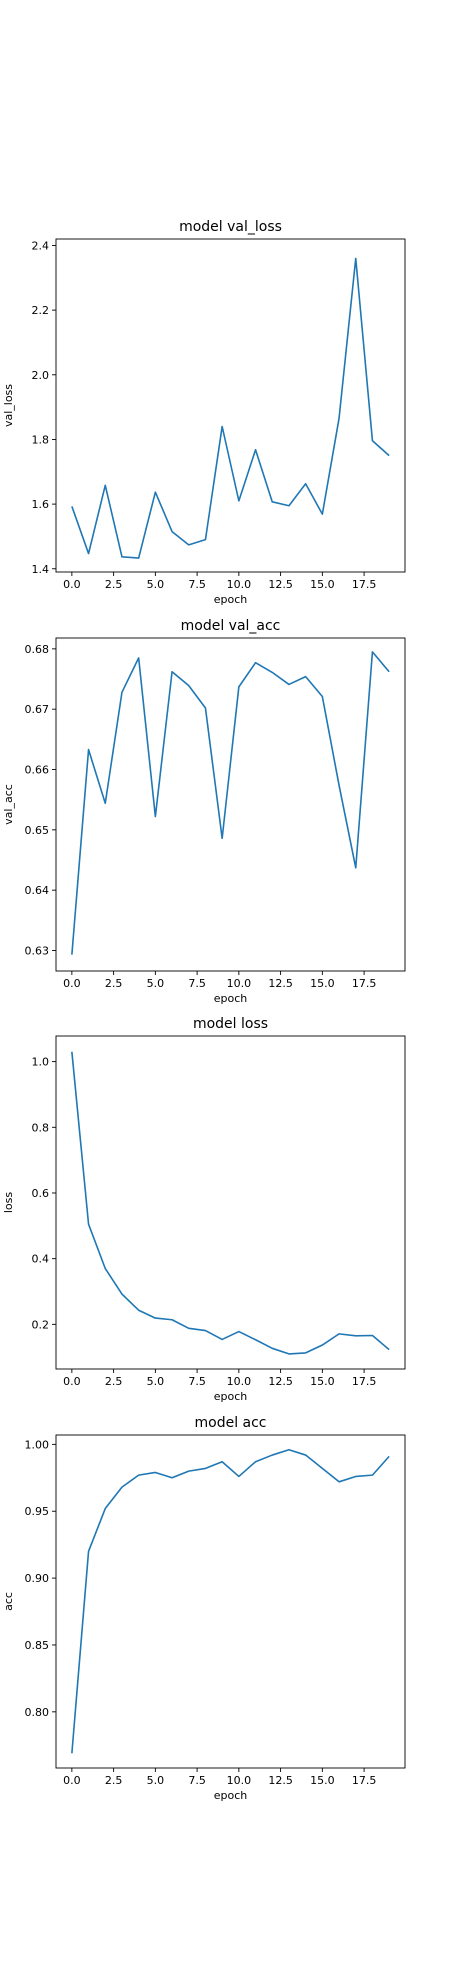 This screenshot has width=450, height=1980. I want to click on y-tick-label: 0.65, so click(37, 830).